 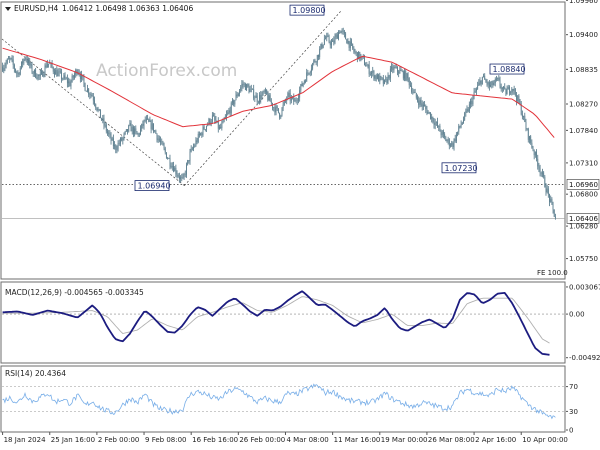 I want to click on rsi-title: RSI(14) 20.4364, so click(x=35, y=373).